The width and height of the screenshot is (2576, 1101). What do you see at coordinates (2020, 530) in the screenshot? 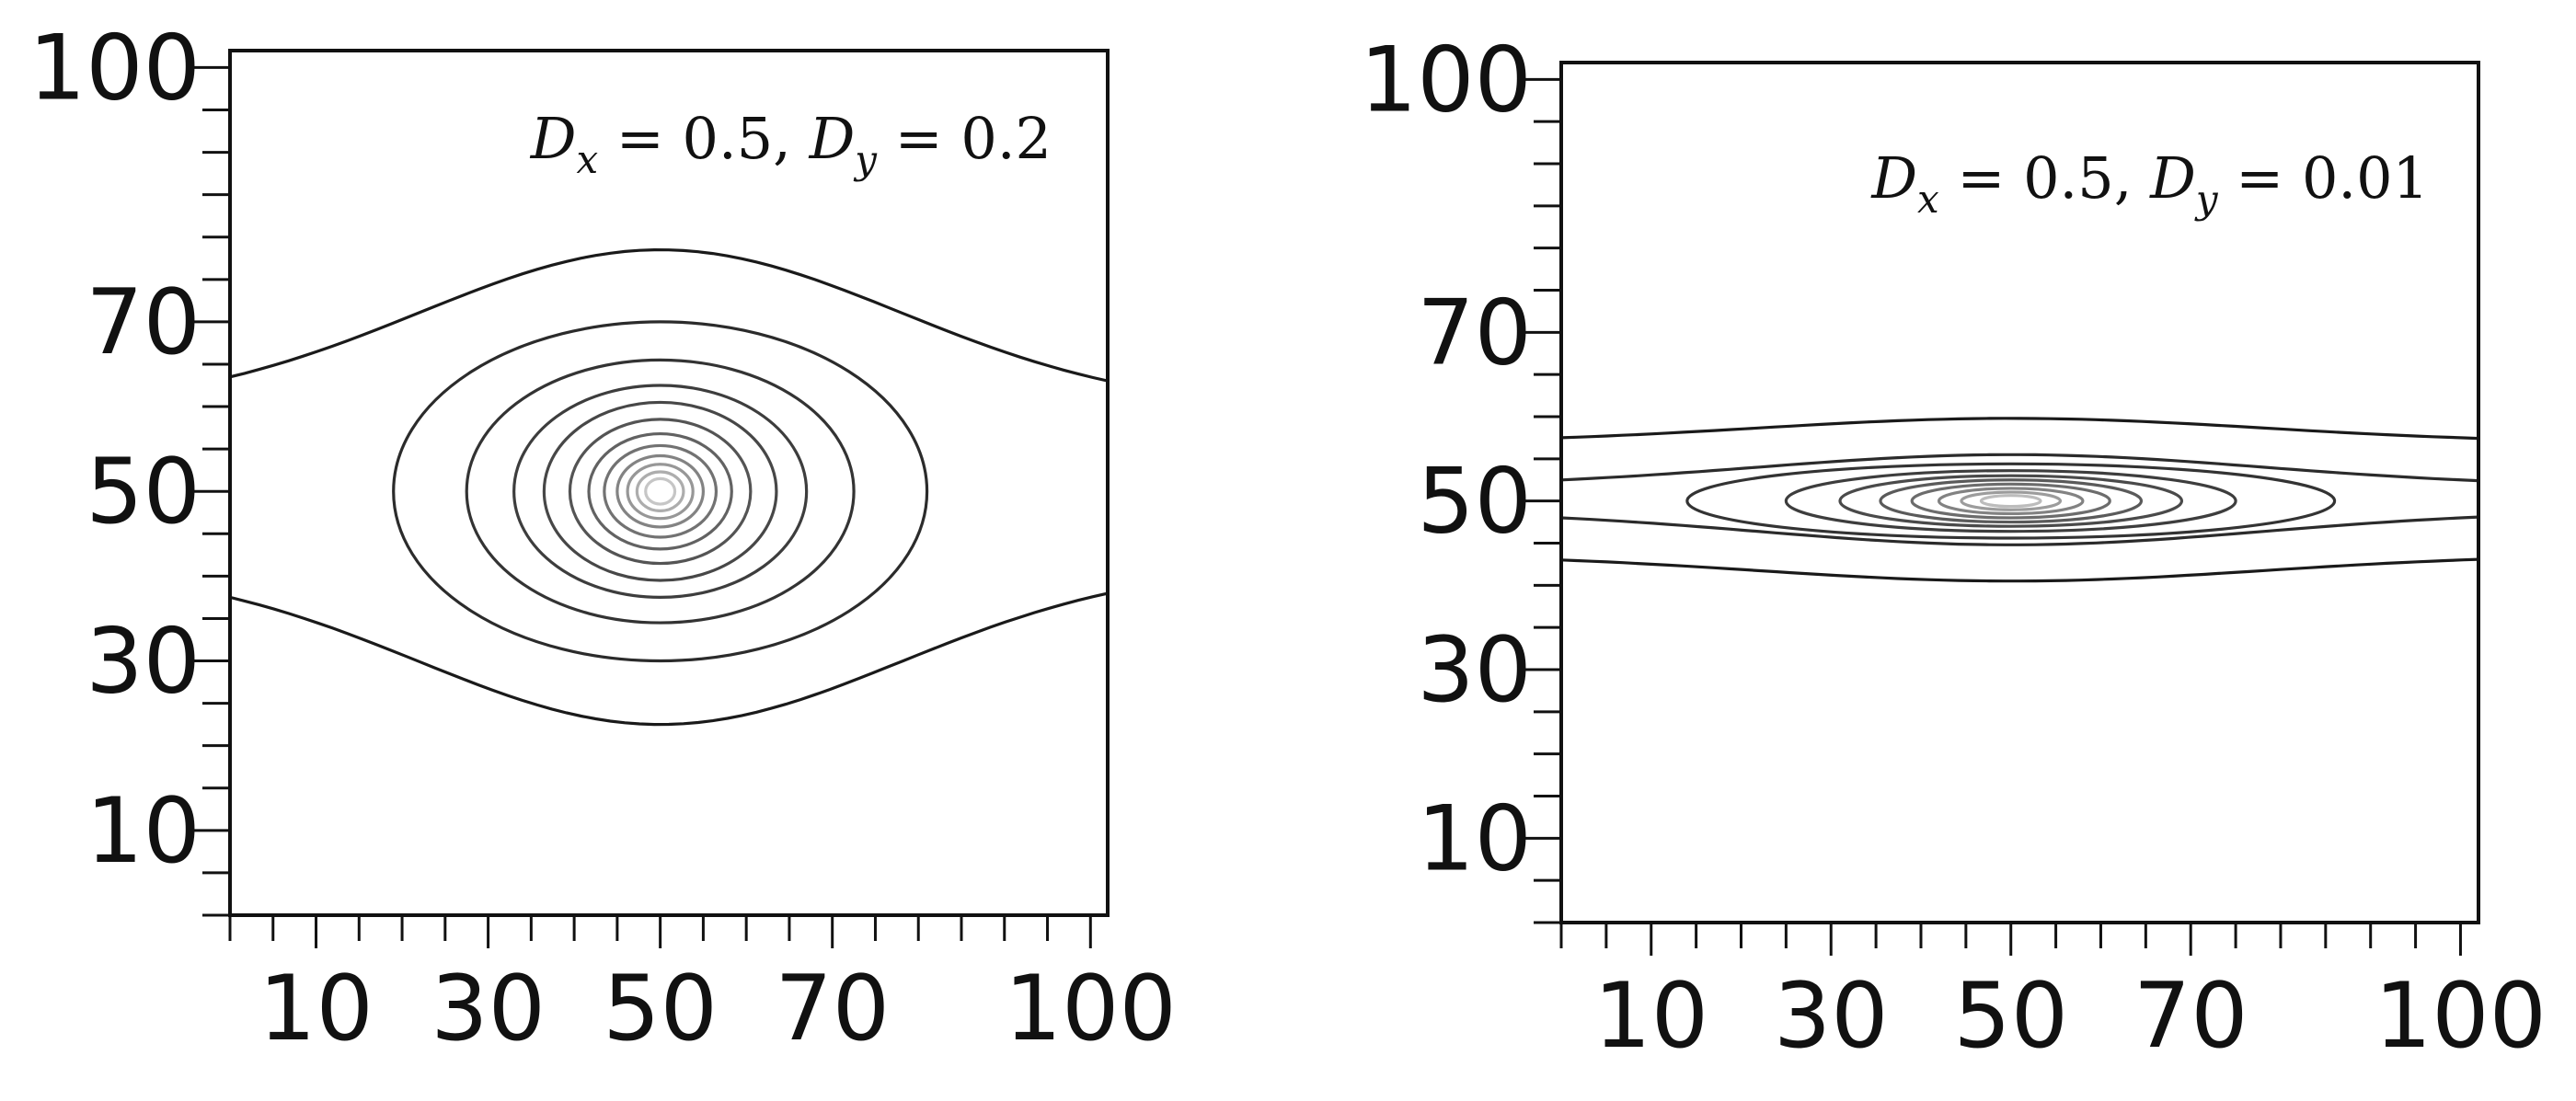
I see `contour-level-2-lower` at bounding box center [2020, 530].